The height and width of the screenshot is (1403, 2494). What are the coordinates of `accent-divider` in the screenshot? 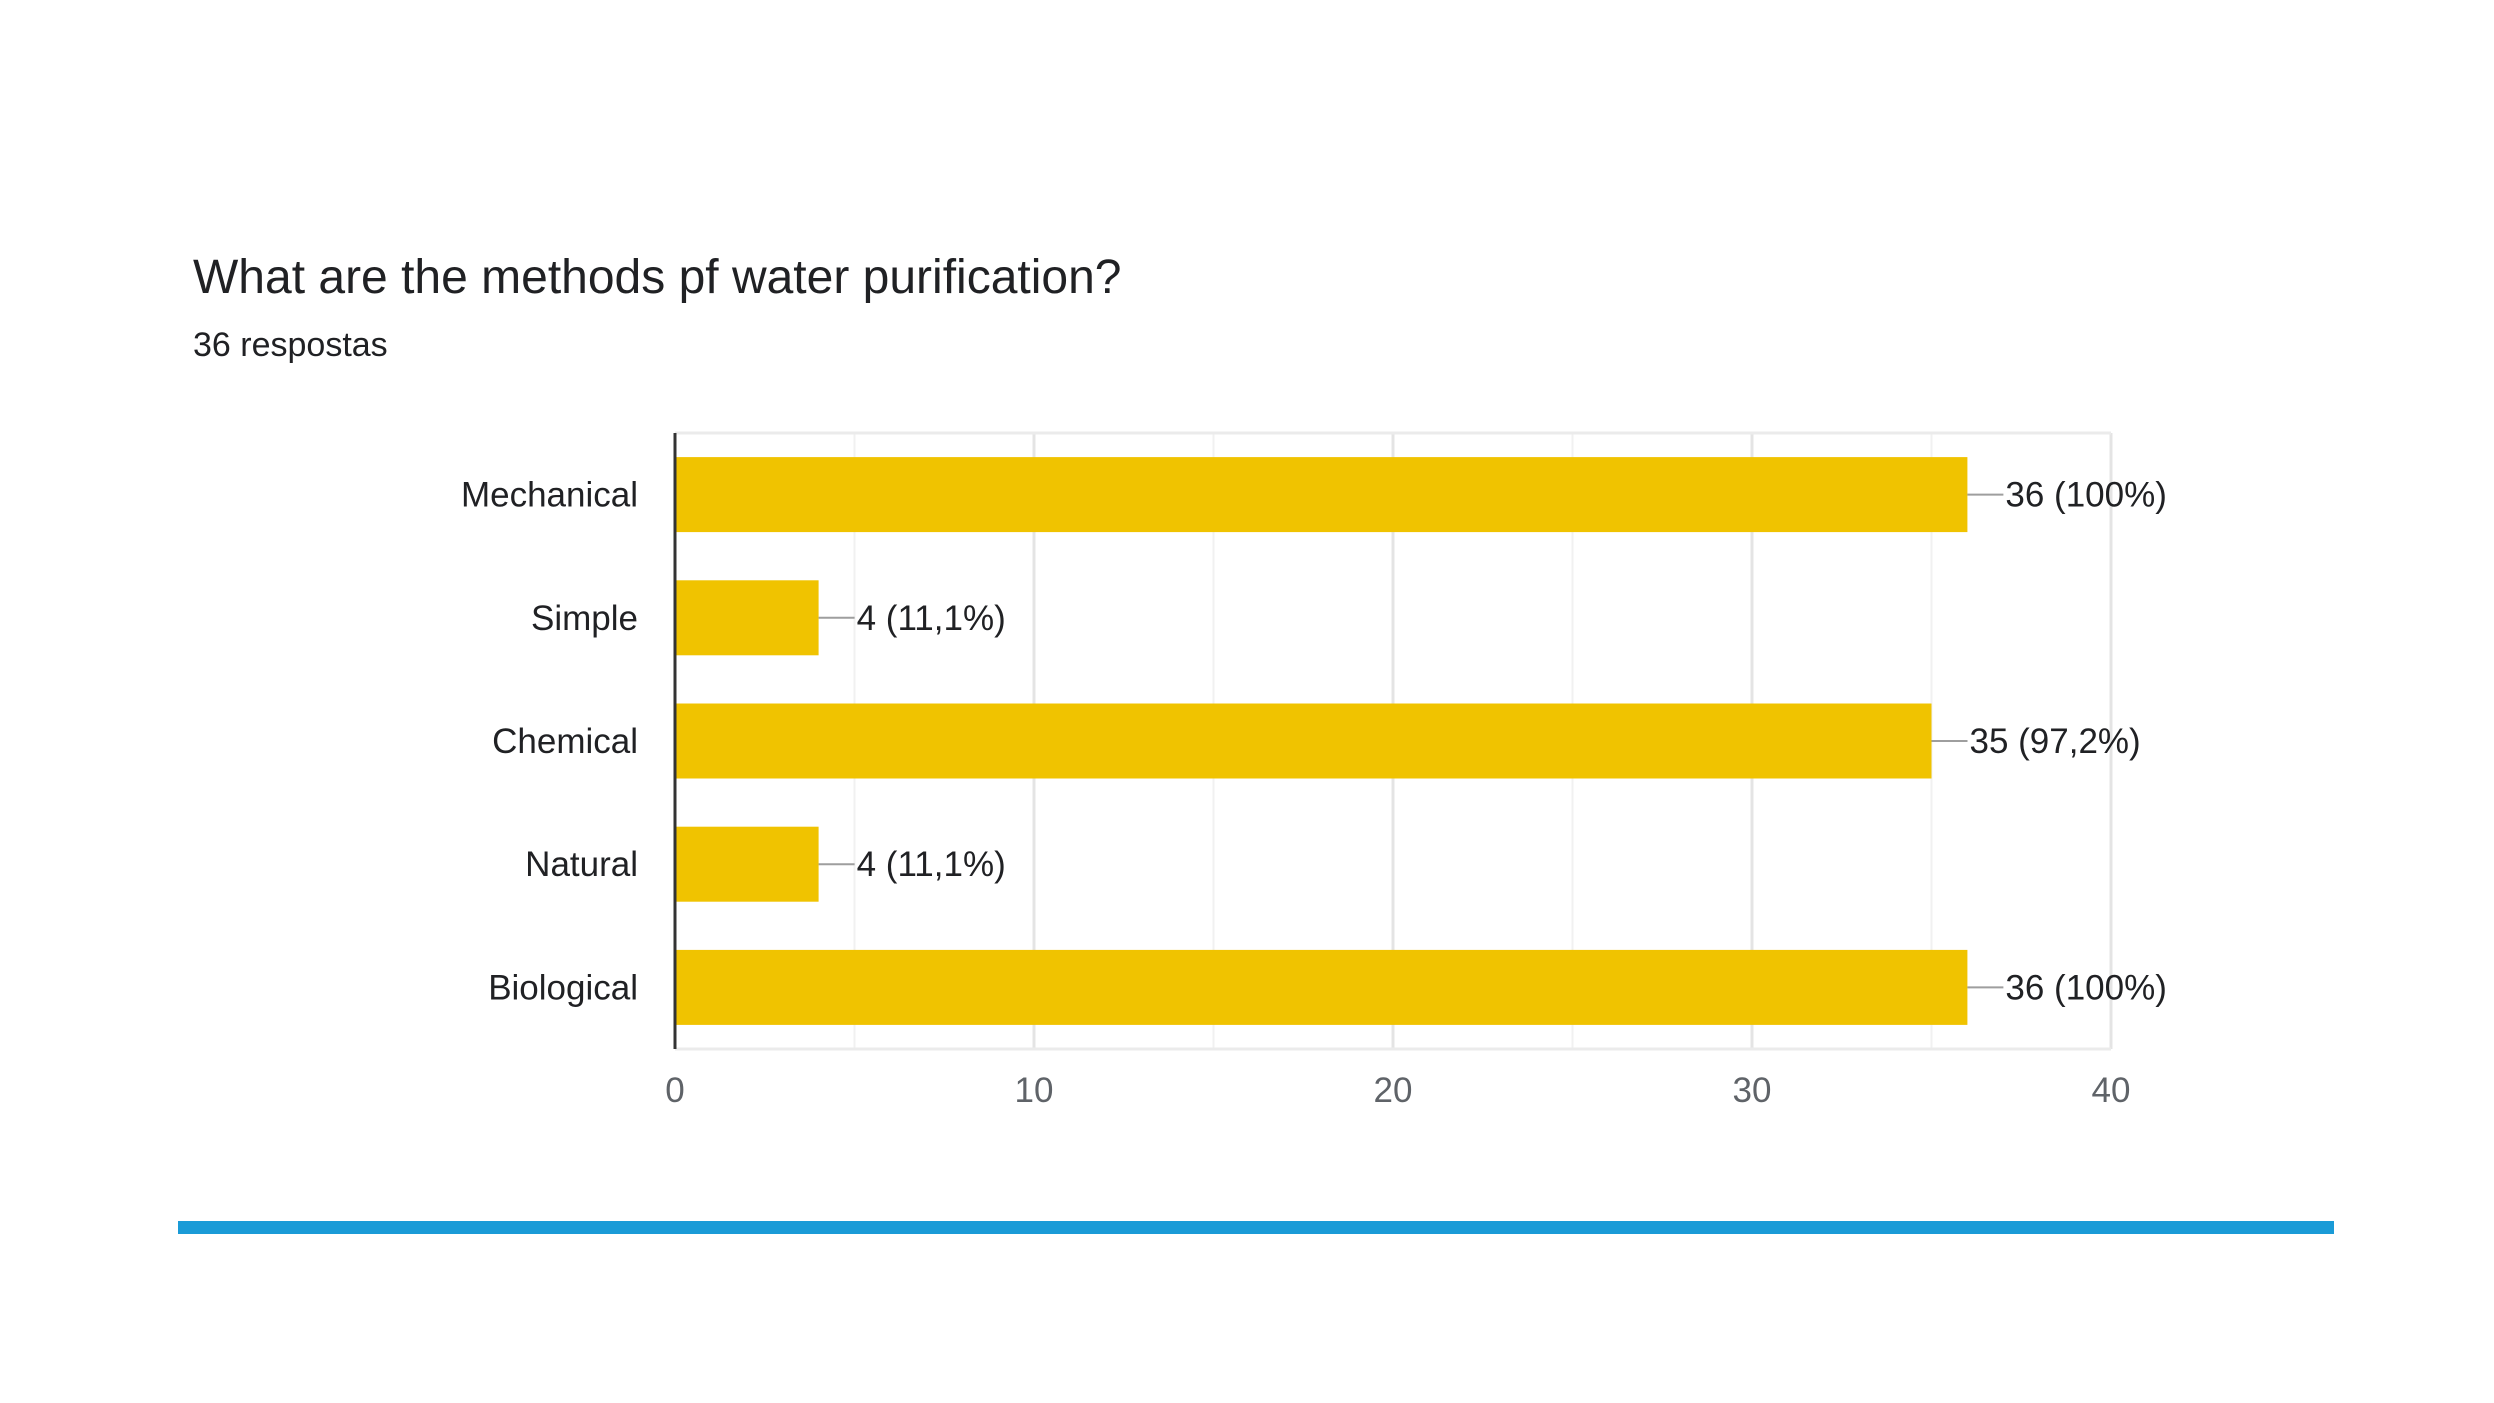 It's located at (1256, 1227).